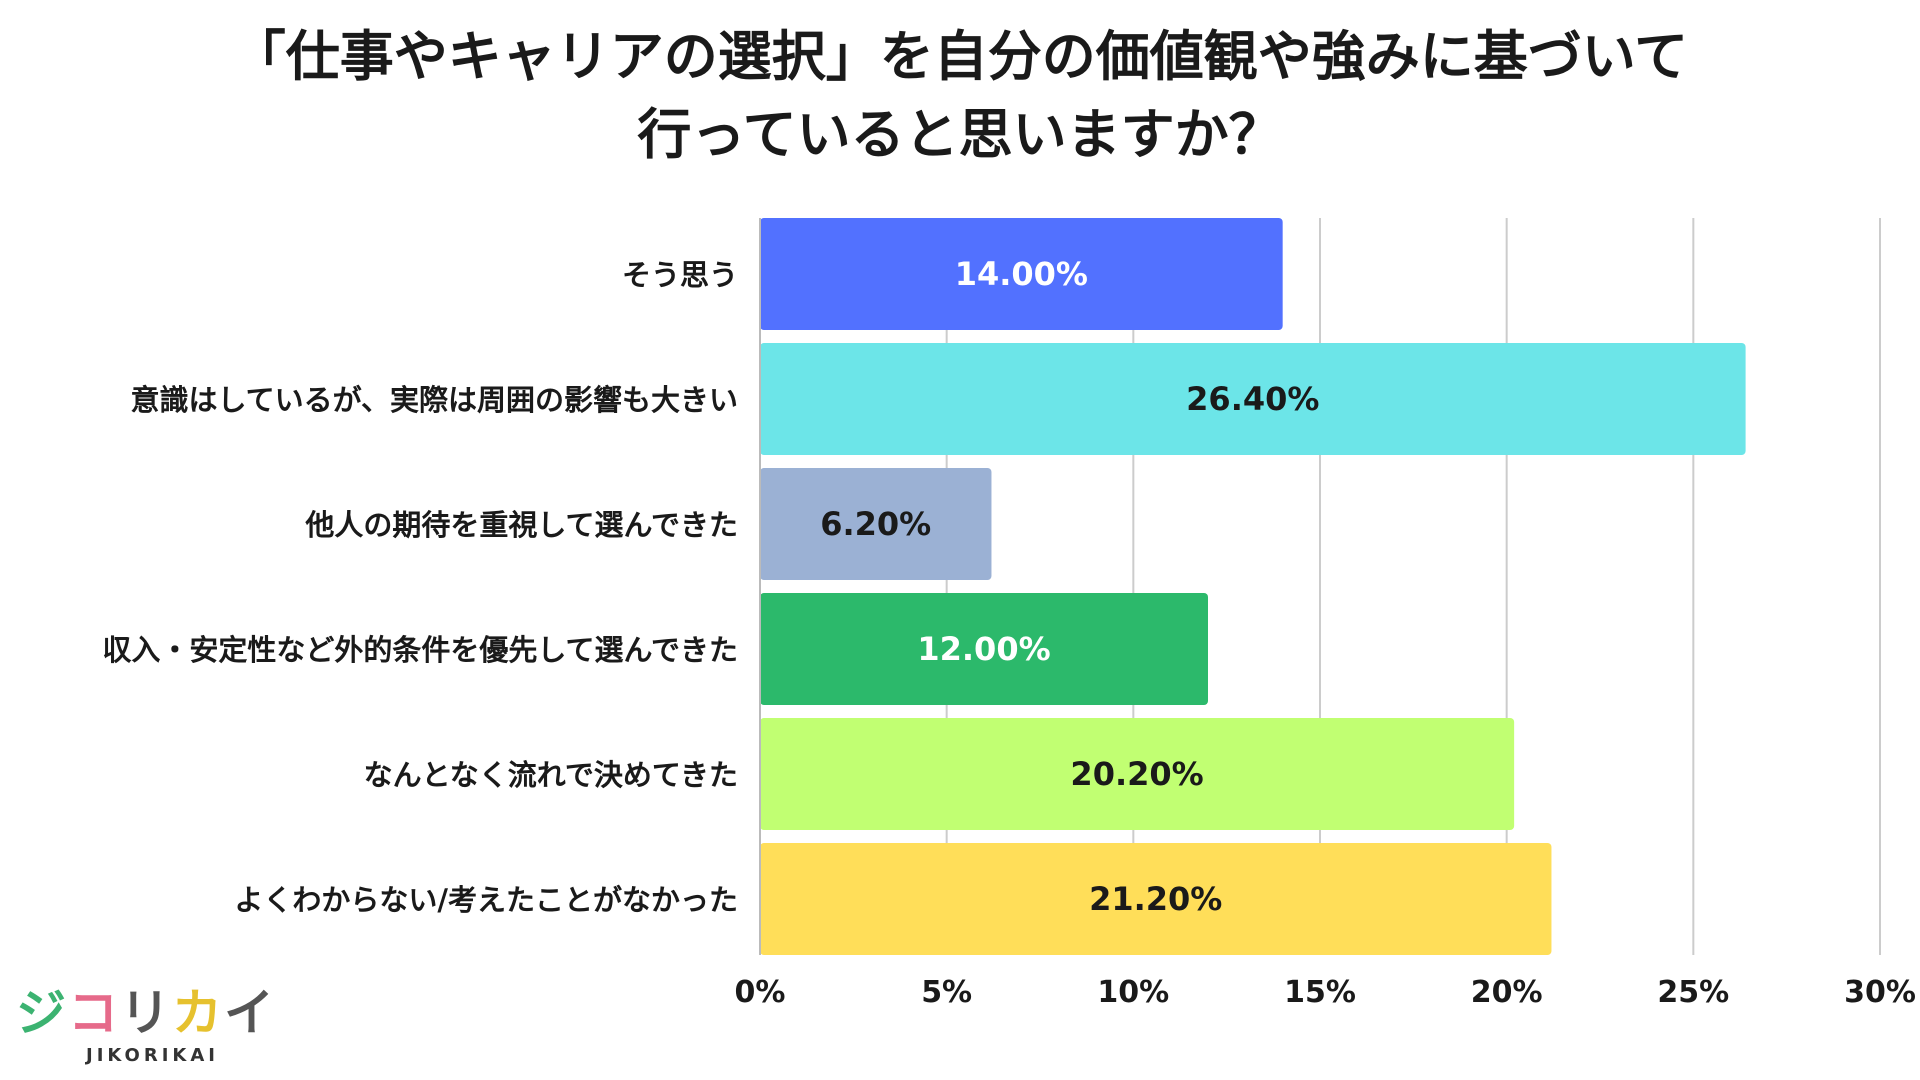 The width and height of the screenshot is (1920, 1080). What do you see at coordinates (1693, 992) in the screenshot?
I see `x-tick-label: 25%` at bounding box center [1693, 992].